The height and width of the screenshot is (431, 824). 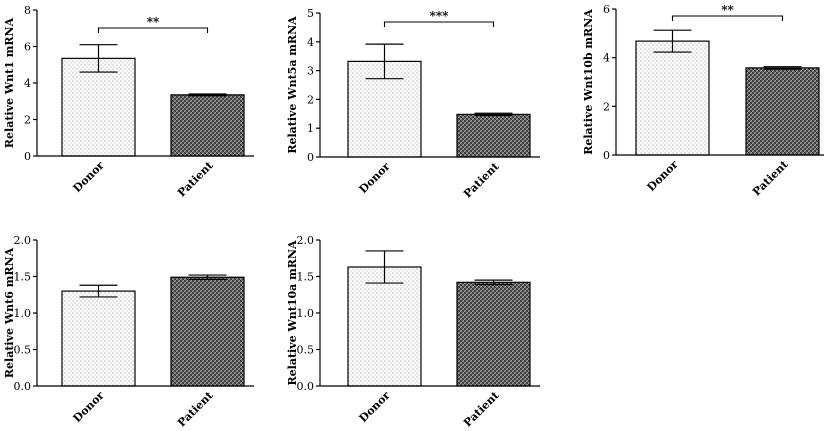 I want to click on y-axis-label: Relative Wnt6 mRNA, so click(x=9, y=312).